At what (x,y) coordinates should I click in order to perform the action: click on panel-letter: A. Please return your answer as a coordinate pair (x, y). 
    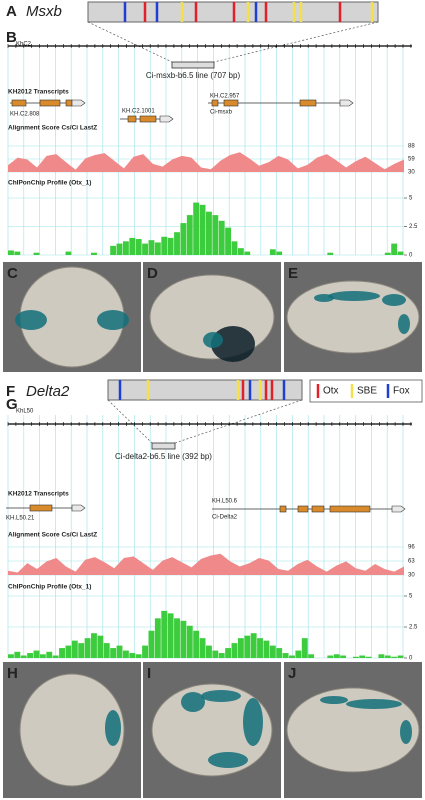
    Looking at the image, I should click on (11, 11).